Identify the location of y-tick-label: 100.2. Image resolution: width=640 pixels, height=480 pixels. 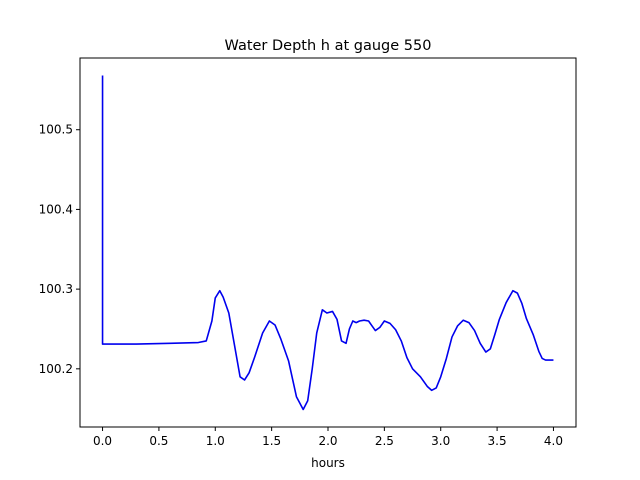
(56, 369).